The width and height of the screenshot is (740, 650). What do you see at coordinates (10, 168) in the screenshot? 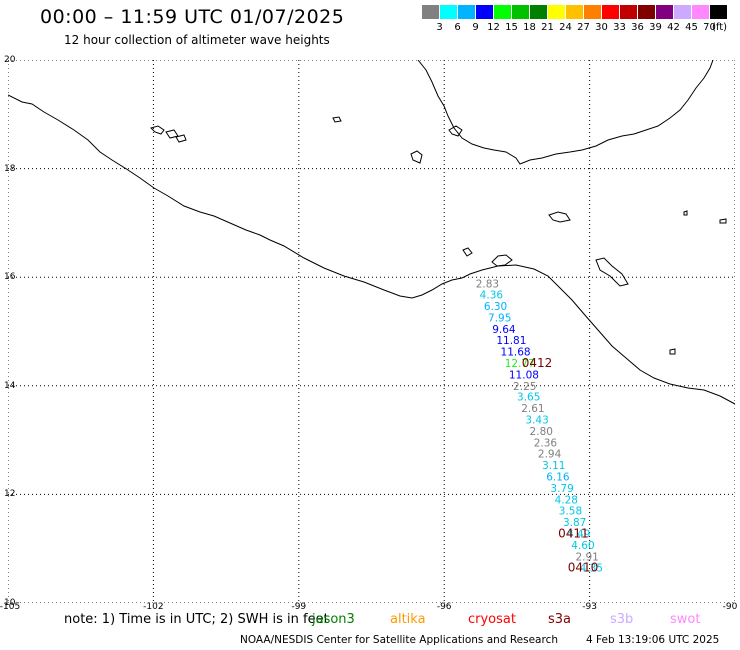
I see `y-axis-label: 18` at bounding box center [10, 168].